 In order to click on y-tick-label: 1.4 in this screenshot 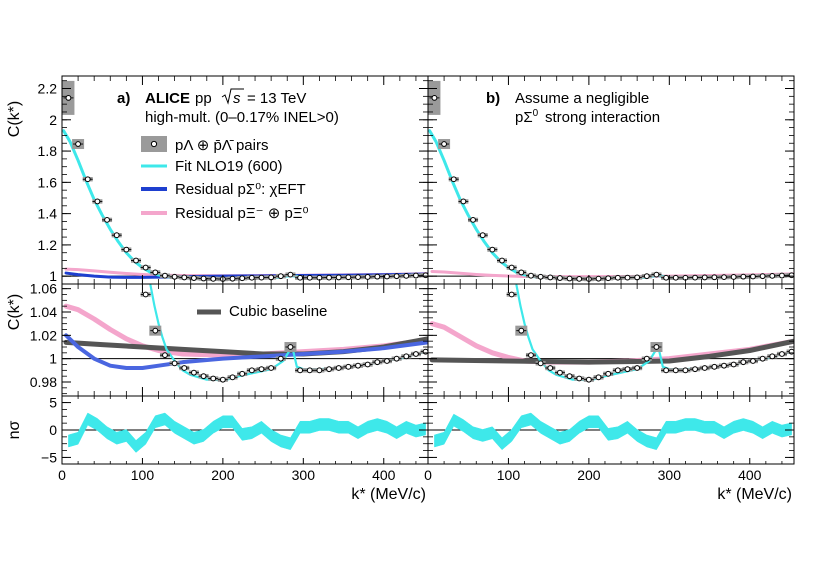, I will do `click(48, 214)`.